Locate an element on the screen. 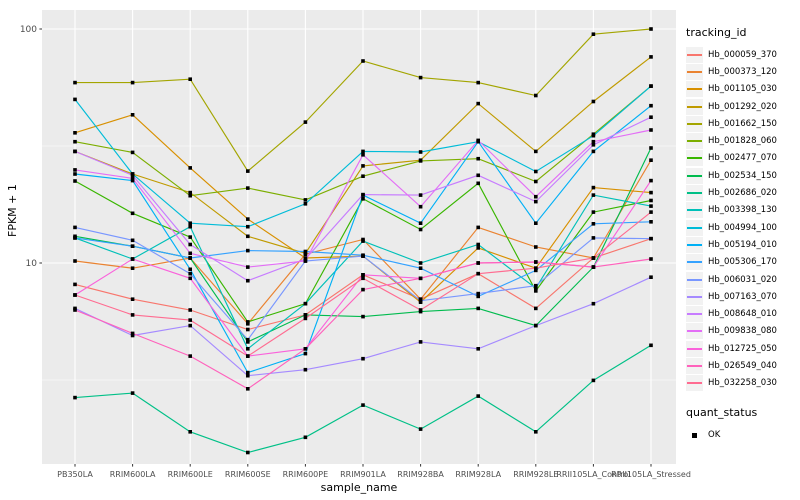 Image resolution: width=800 pixels, height=500 pixels. x-tick-label: PB350LA is located at coordinates (75, 474).